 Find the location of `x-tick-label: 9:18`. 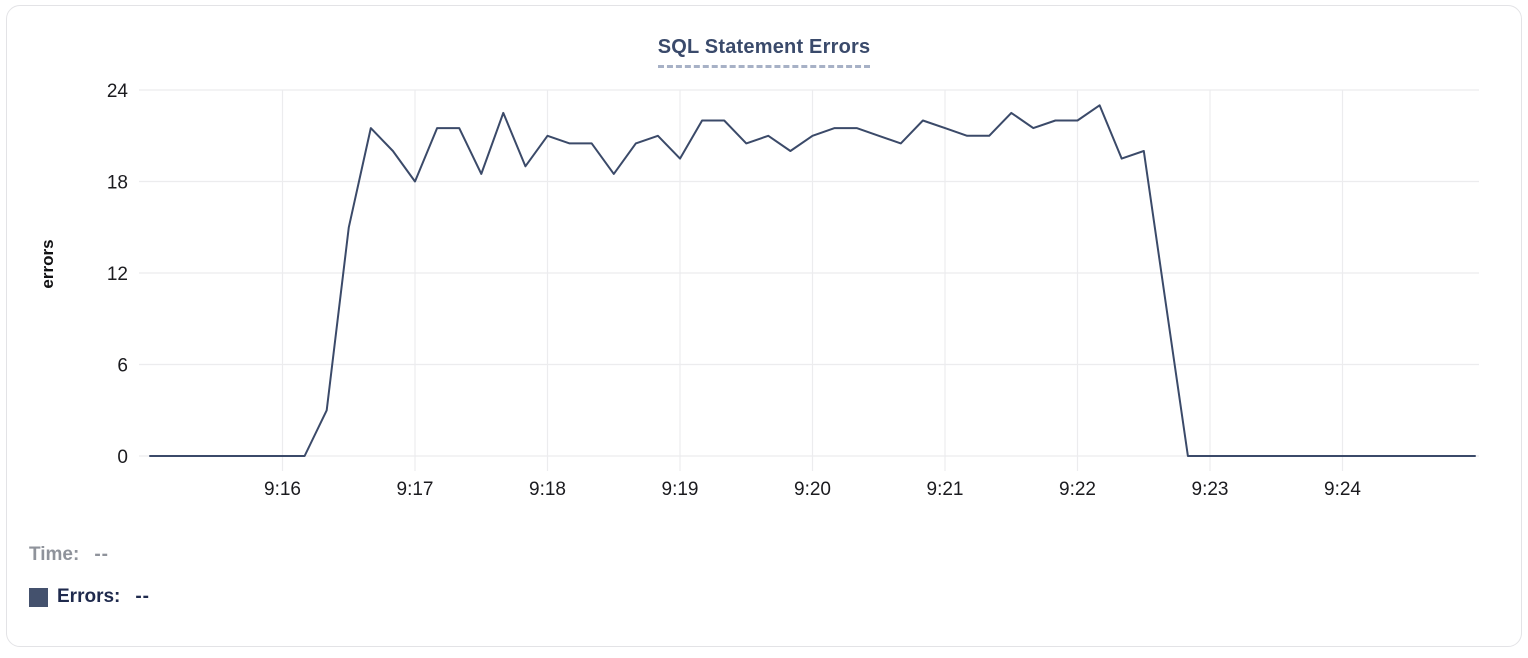

x-tick-label: 9:18 is located at coordinates (547, 489).